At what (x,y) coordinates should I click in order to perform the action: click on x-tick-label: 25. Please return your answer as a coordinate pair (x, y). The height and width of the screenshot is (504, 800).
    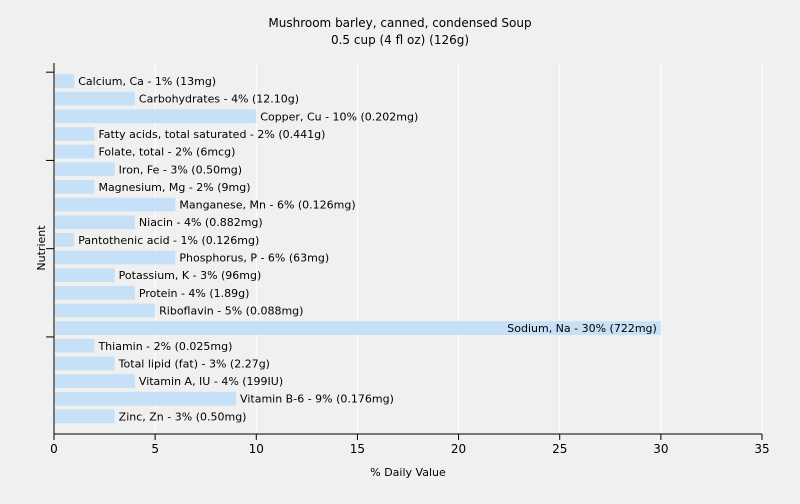
    Looking at the image, I should click on (559, 449).